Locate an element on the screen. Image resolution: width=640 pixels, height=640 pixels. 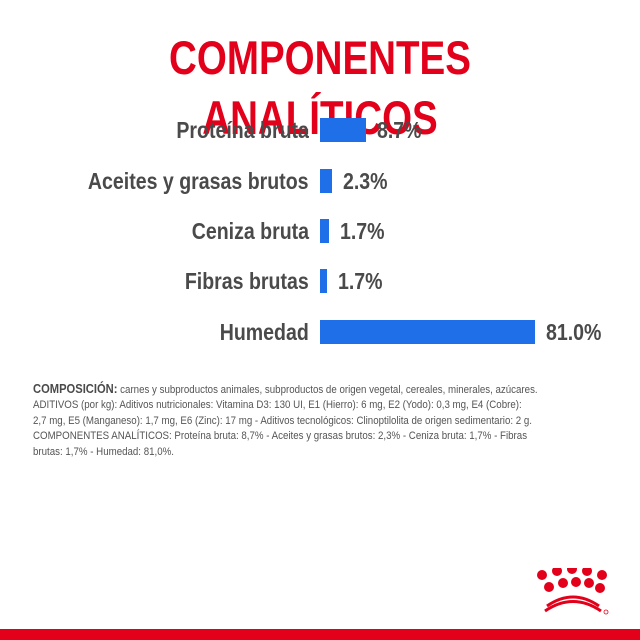
row-label: Aceites y grasas brutos is located at coordinates (198, 181).